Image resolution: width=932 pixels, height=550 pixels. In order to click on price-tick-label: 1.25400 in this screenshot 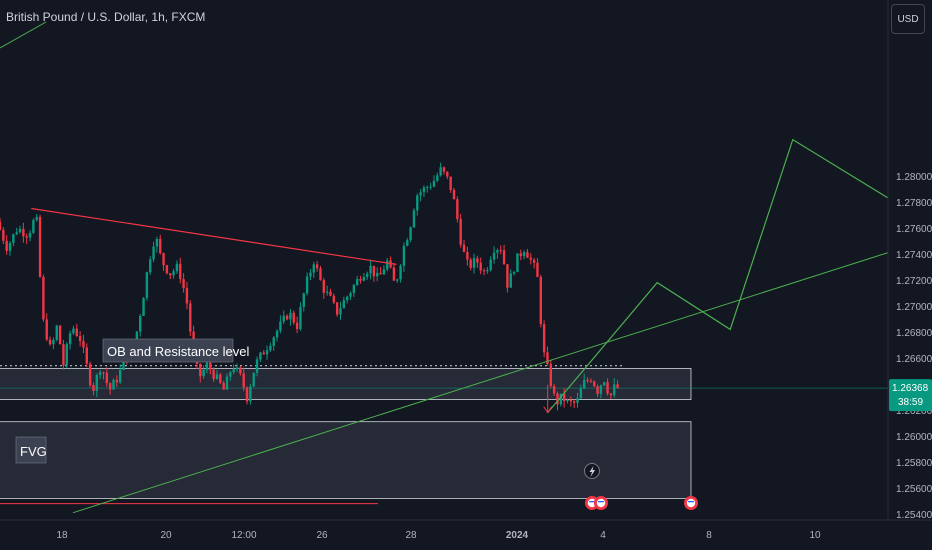, I will do `click(914, 515)`.